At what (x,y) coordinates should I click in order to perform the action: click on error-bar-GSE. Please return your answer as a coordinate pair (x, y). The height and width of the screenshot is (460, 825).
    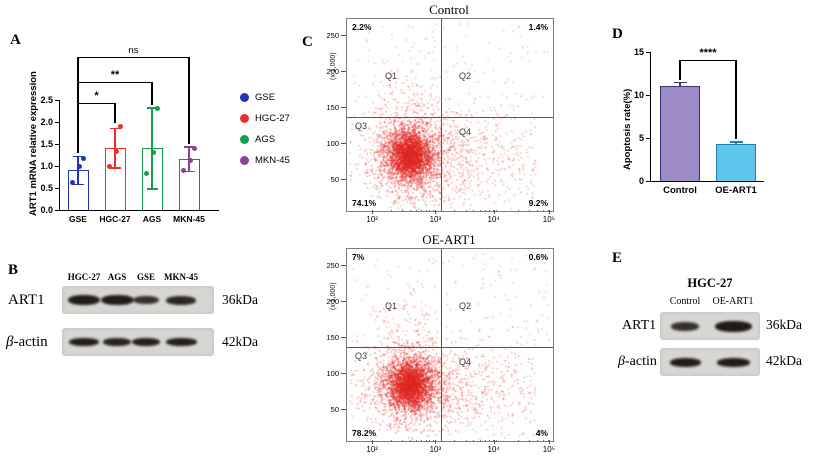
    Looking at the image, I should click on (78, 170).